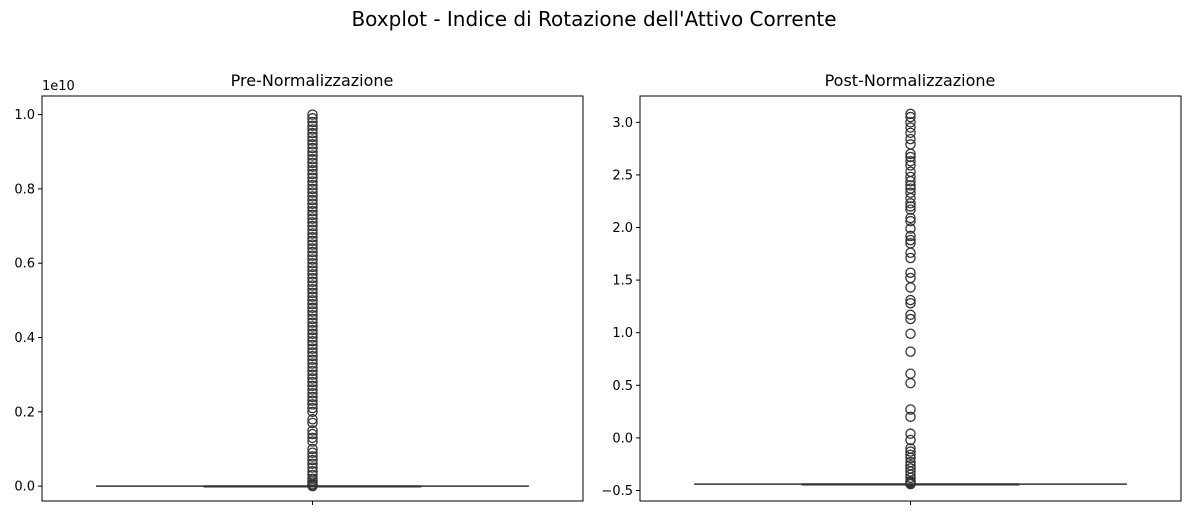 Image resolution: width=1189 pixels, height=517 pixels. Describe the element at coordinates (910, 80) in the screenshot. I see `axes-title-post: Post-Normalizzazione` at that location.